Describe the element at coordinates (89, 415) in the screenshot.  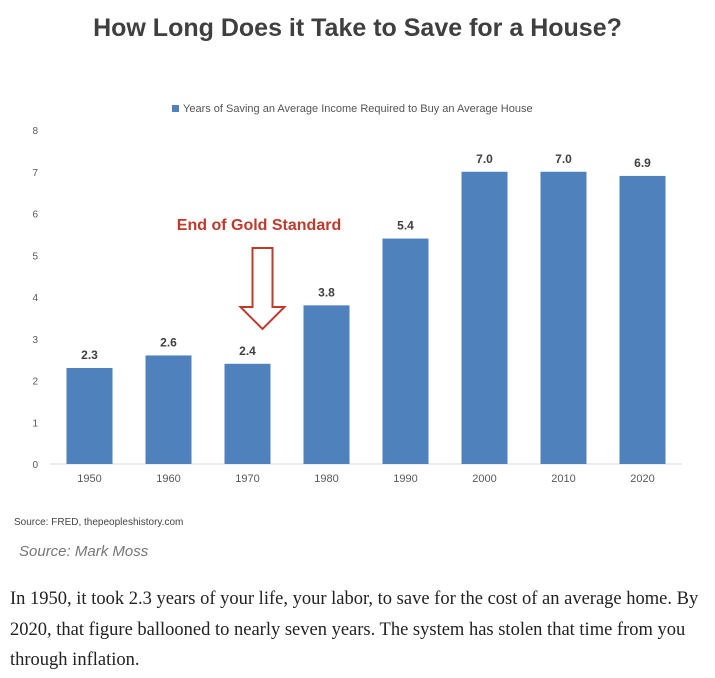
I see `bar-1950` at that location.